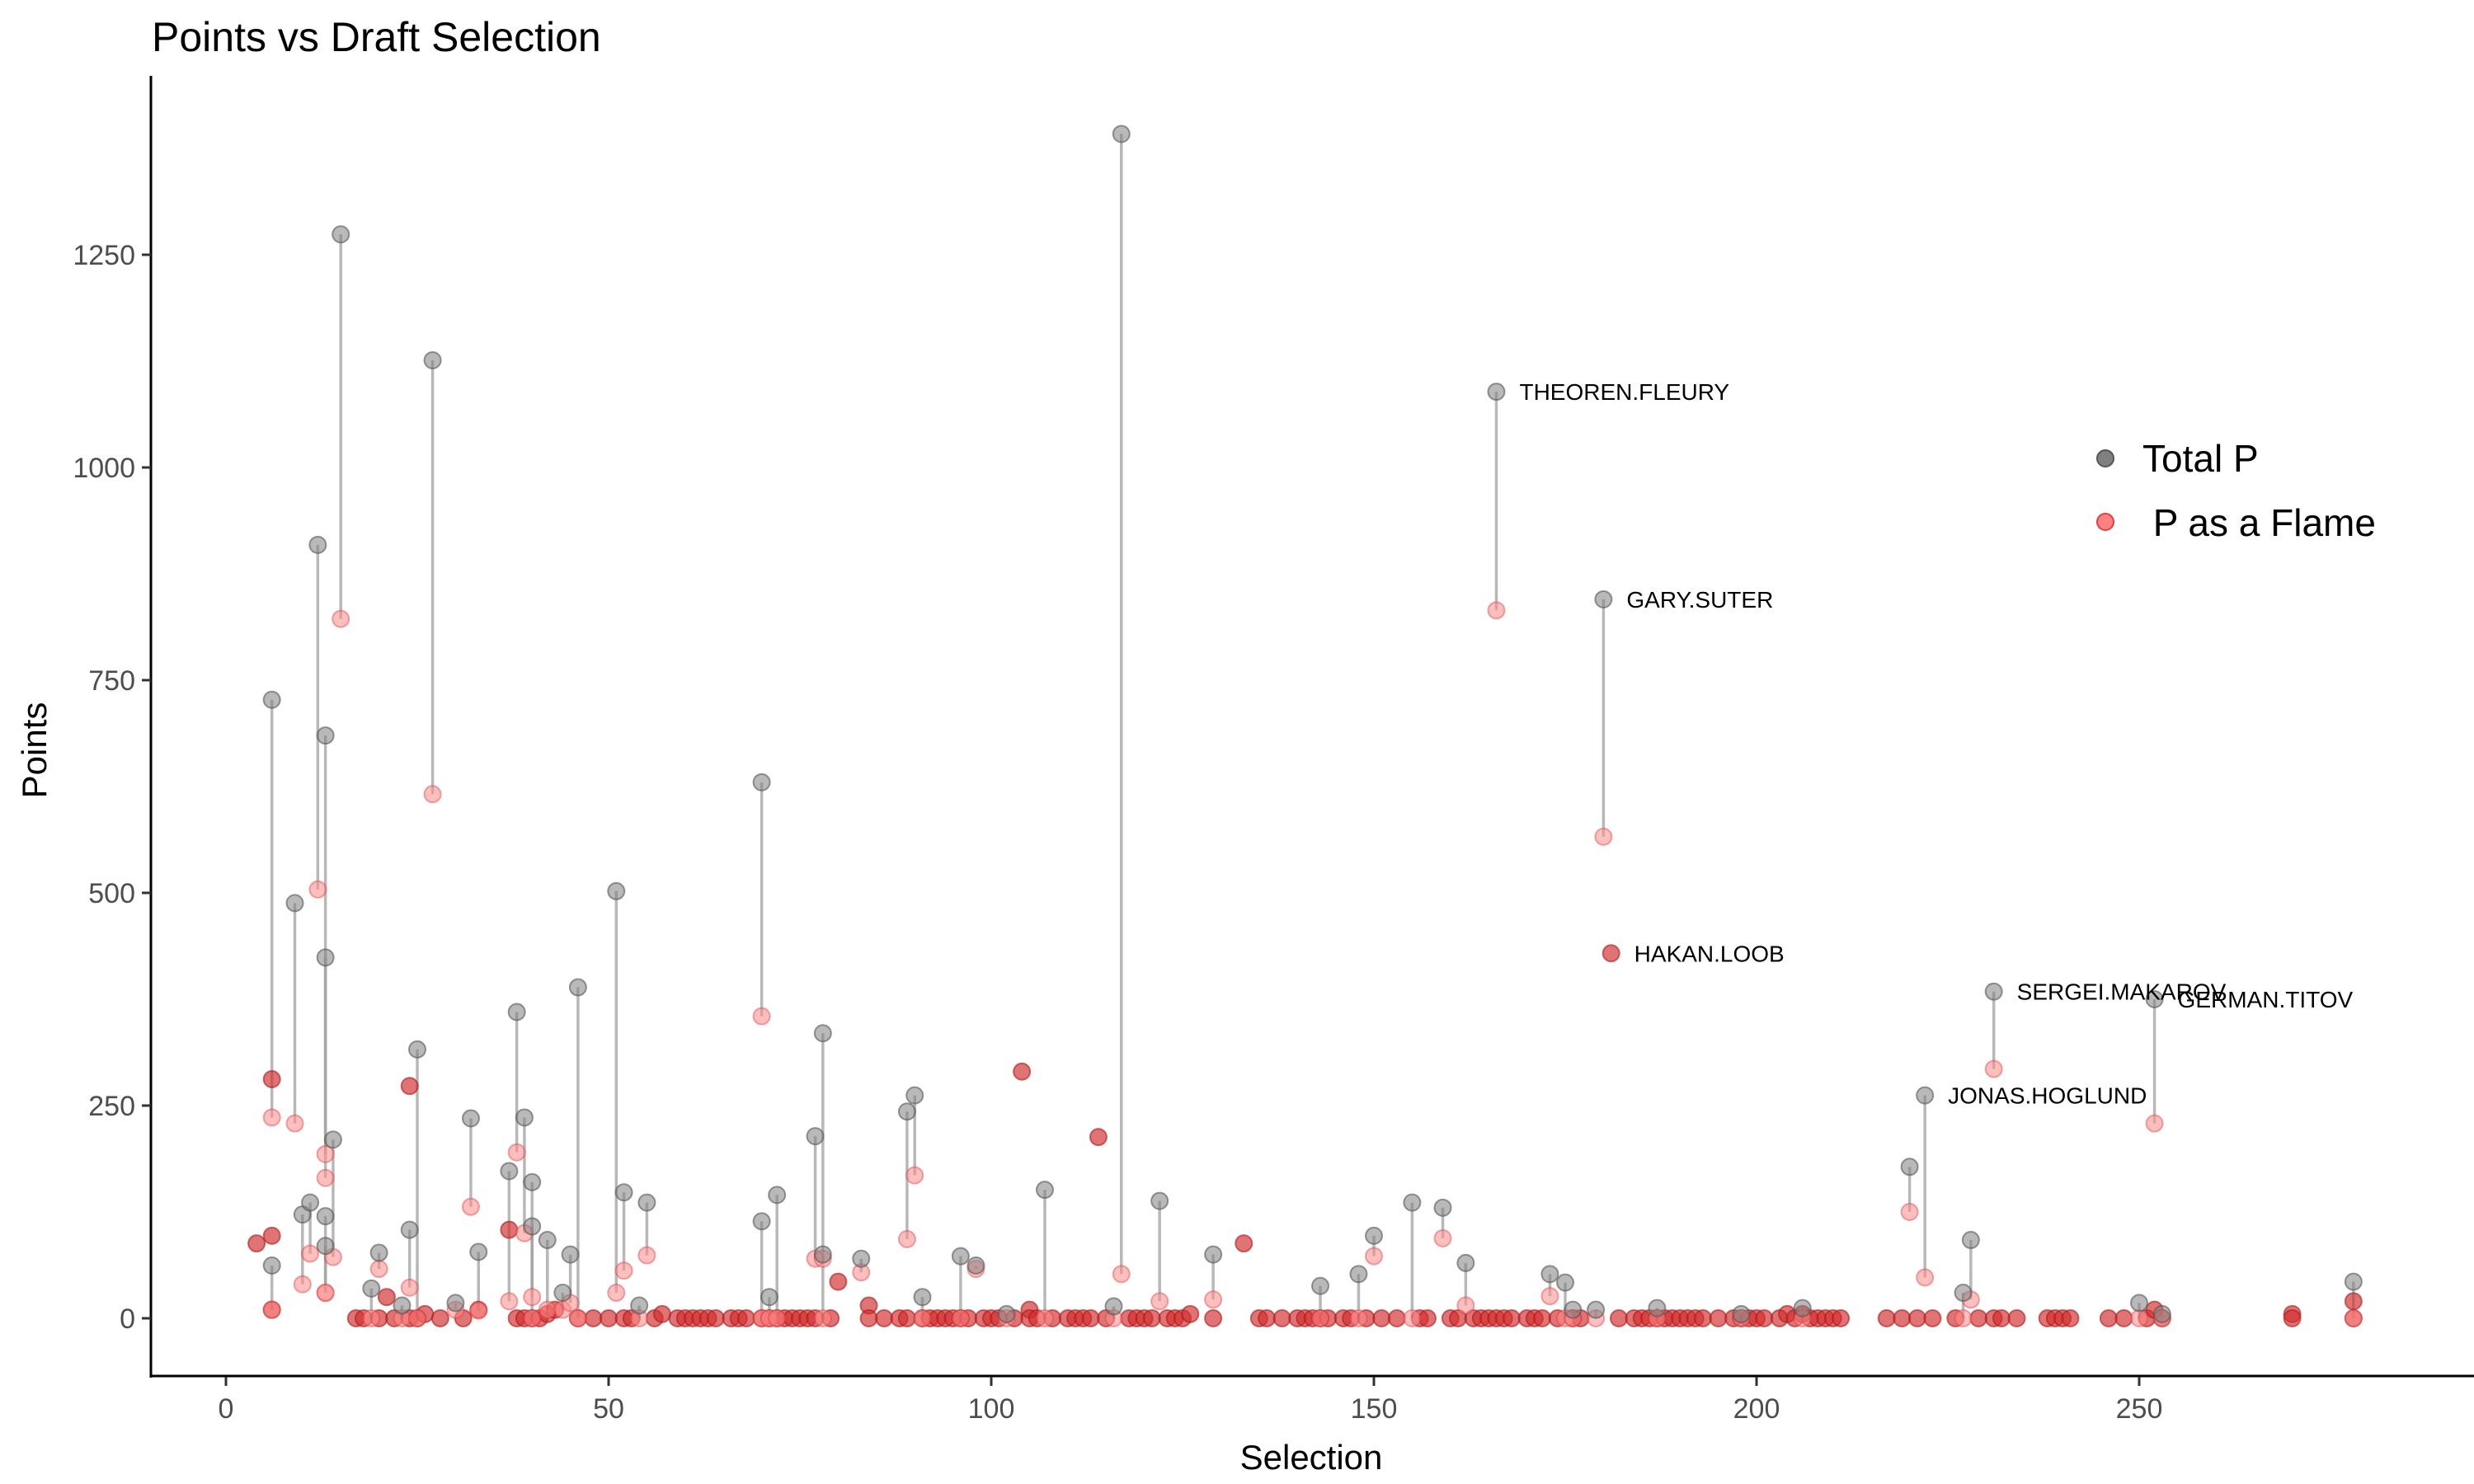 This screenshot has height=1484, width=2474. Describe the element at coordinates (1374, 1409) in the screenshot. I see `x-tick-label: 150` at that location.